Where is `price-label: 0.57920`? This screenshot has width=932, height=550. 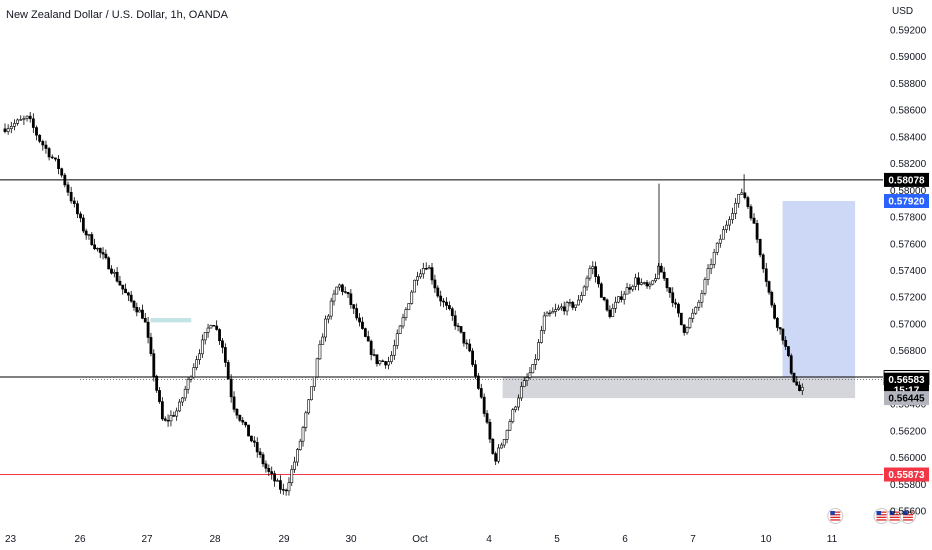 price-label: 0.57920 is located at coordinates (906, 201).